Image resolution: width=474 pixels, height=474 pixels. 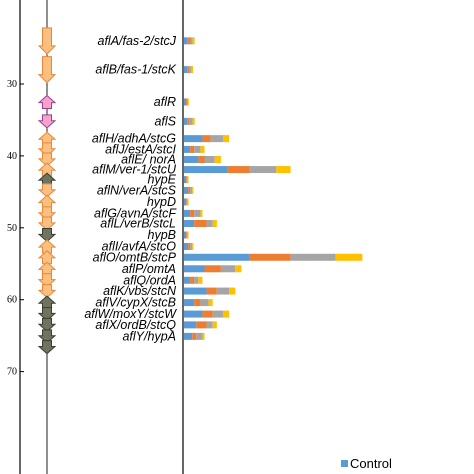 I want to click on gene-label-17: aflQ/ordA, so click(x=149, y=280).